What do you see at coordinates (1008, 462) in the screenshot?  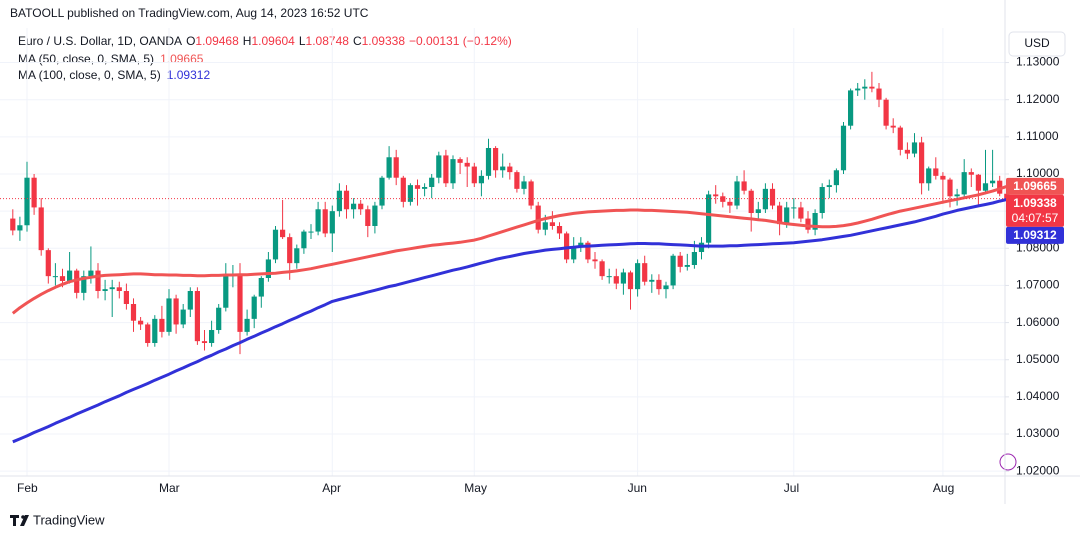 I see `indicator-icon` at bounding box center [1008, 462].